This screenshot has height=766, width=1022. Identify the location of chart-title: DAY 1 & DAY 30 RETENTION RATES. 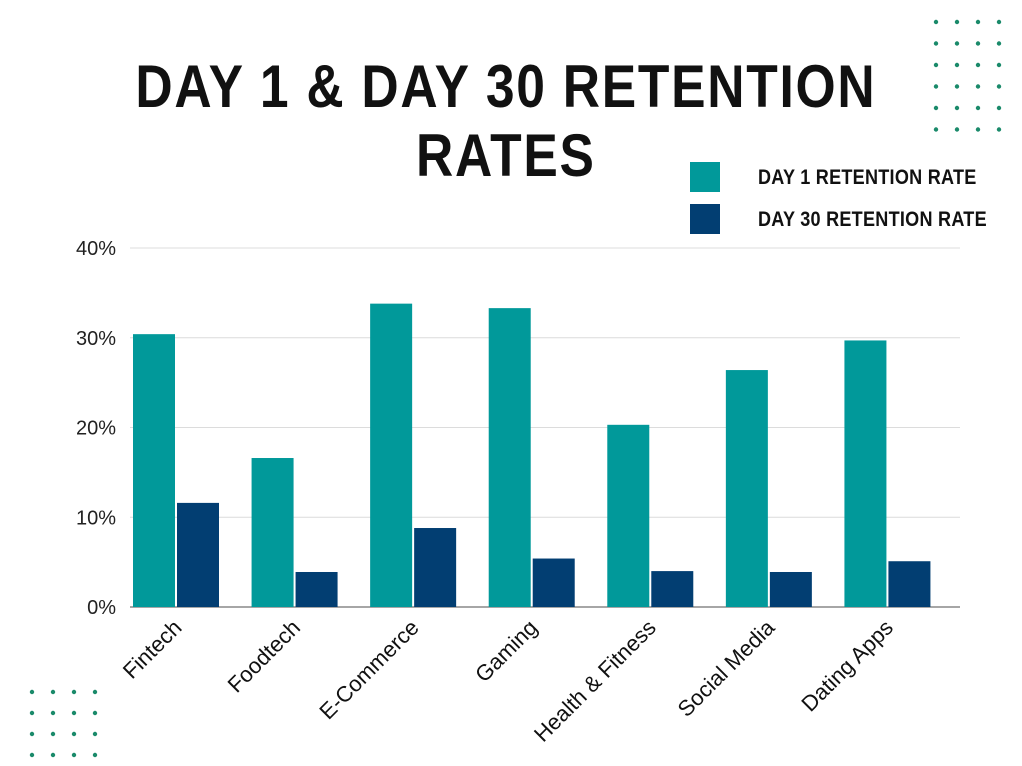
(506, 121).